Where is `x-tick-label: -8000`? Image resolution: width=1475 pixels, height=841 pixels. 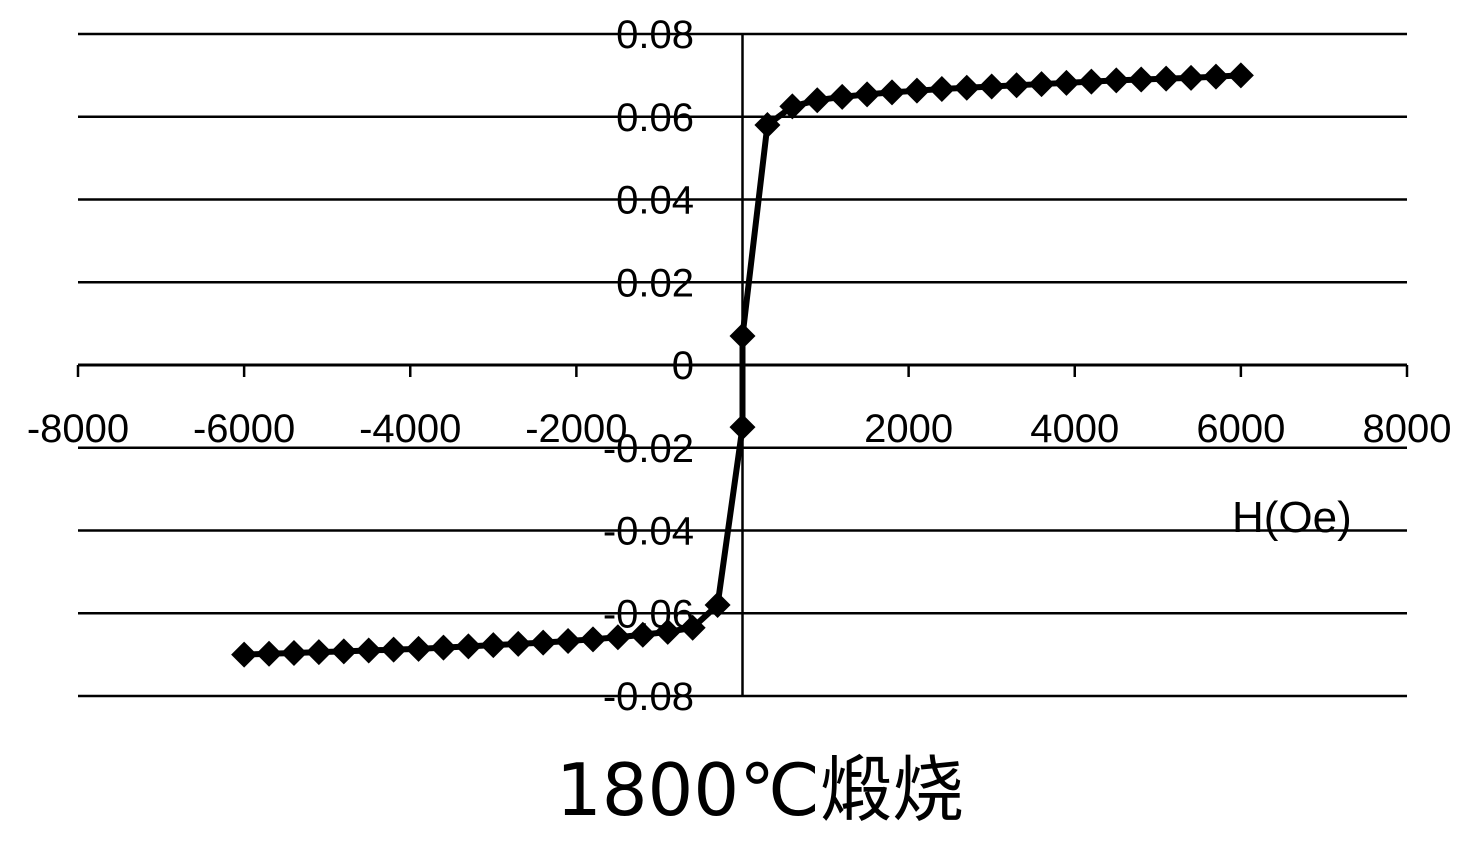 x-tick-label: -8000 is located at coordinates (78, 429).